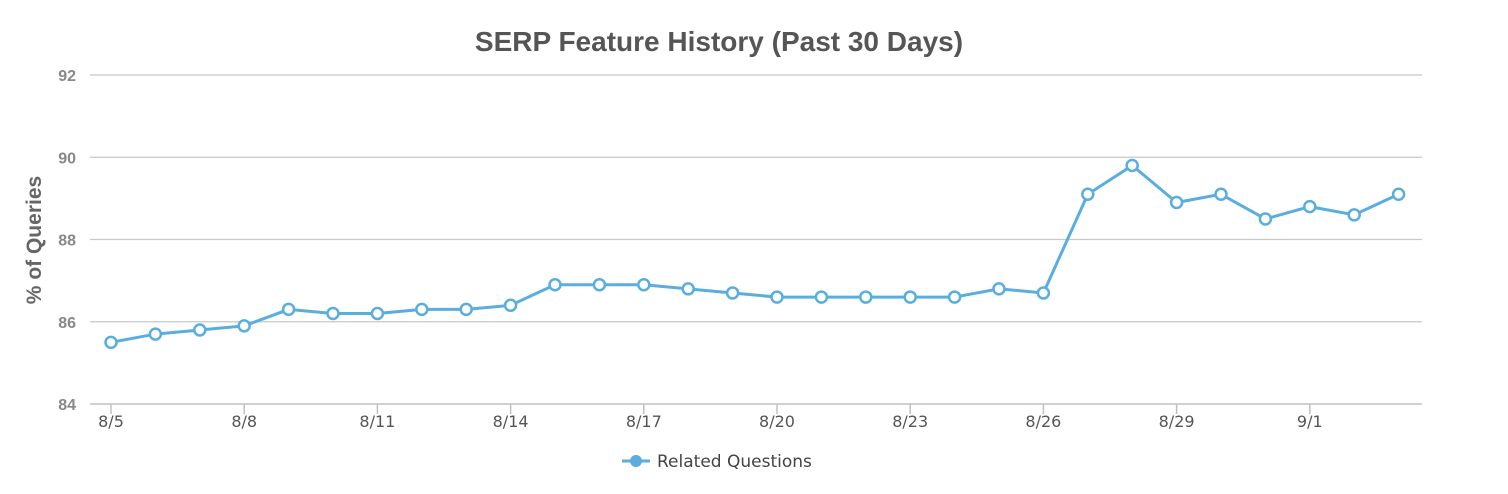 The width and height of the screenshot is (1508, 494). Describe the element at coordinates (1043, 421) in the screenshot. I see `x-tick-label: 8/26` at that location.